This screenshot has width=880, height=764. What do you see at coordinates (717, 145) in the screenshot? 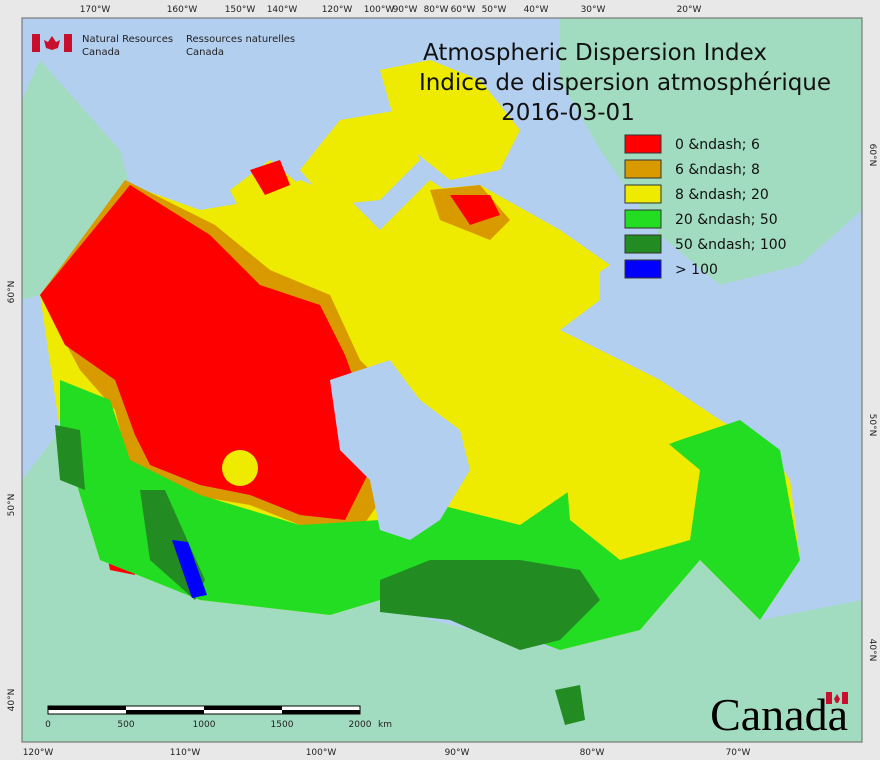
I see `legend-label: 0 &ndash; 6` at bounding box center [717, 145].